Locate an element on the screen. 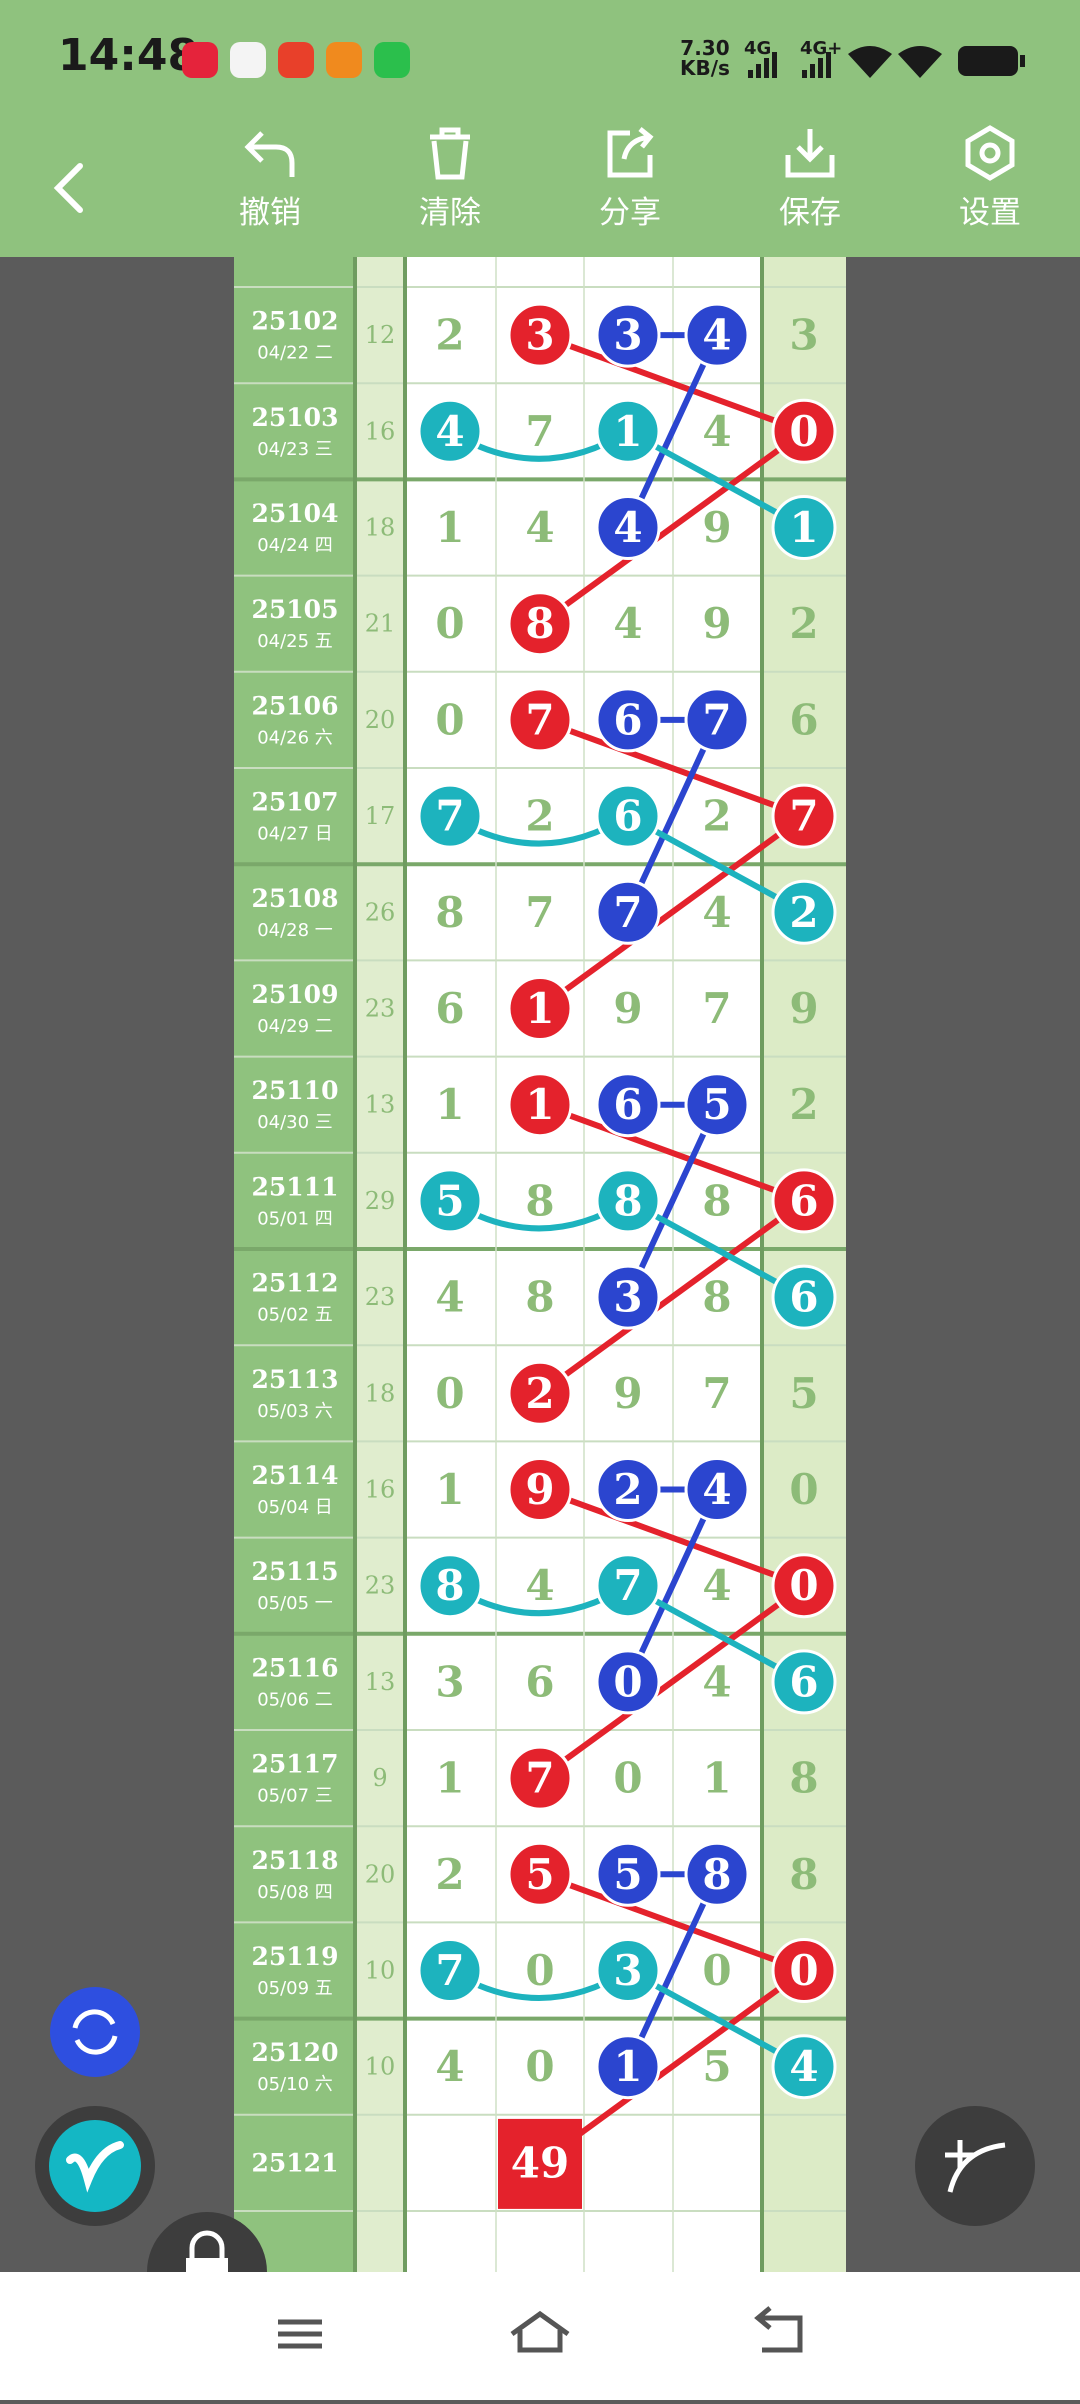 The height and width of the screenshot is (2404, 1080). undo-button: 撤销 is located at coordinates (270, 178).